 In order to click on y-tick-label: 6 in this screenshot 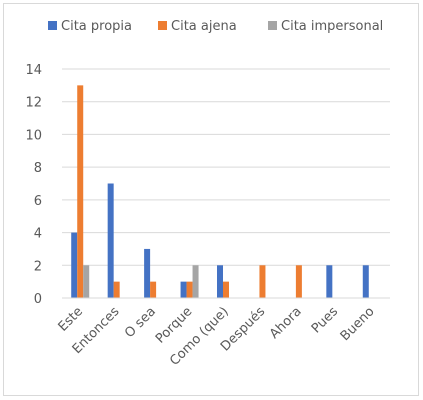, I will do `click(38, 201)`.